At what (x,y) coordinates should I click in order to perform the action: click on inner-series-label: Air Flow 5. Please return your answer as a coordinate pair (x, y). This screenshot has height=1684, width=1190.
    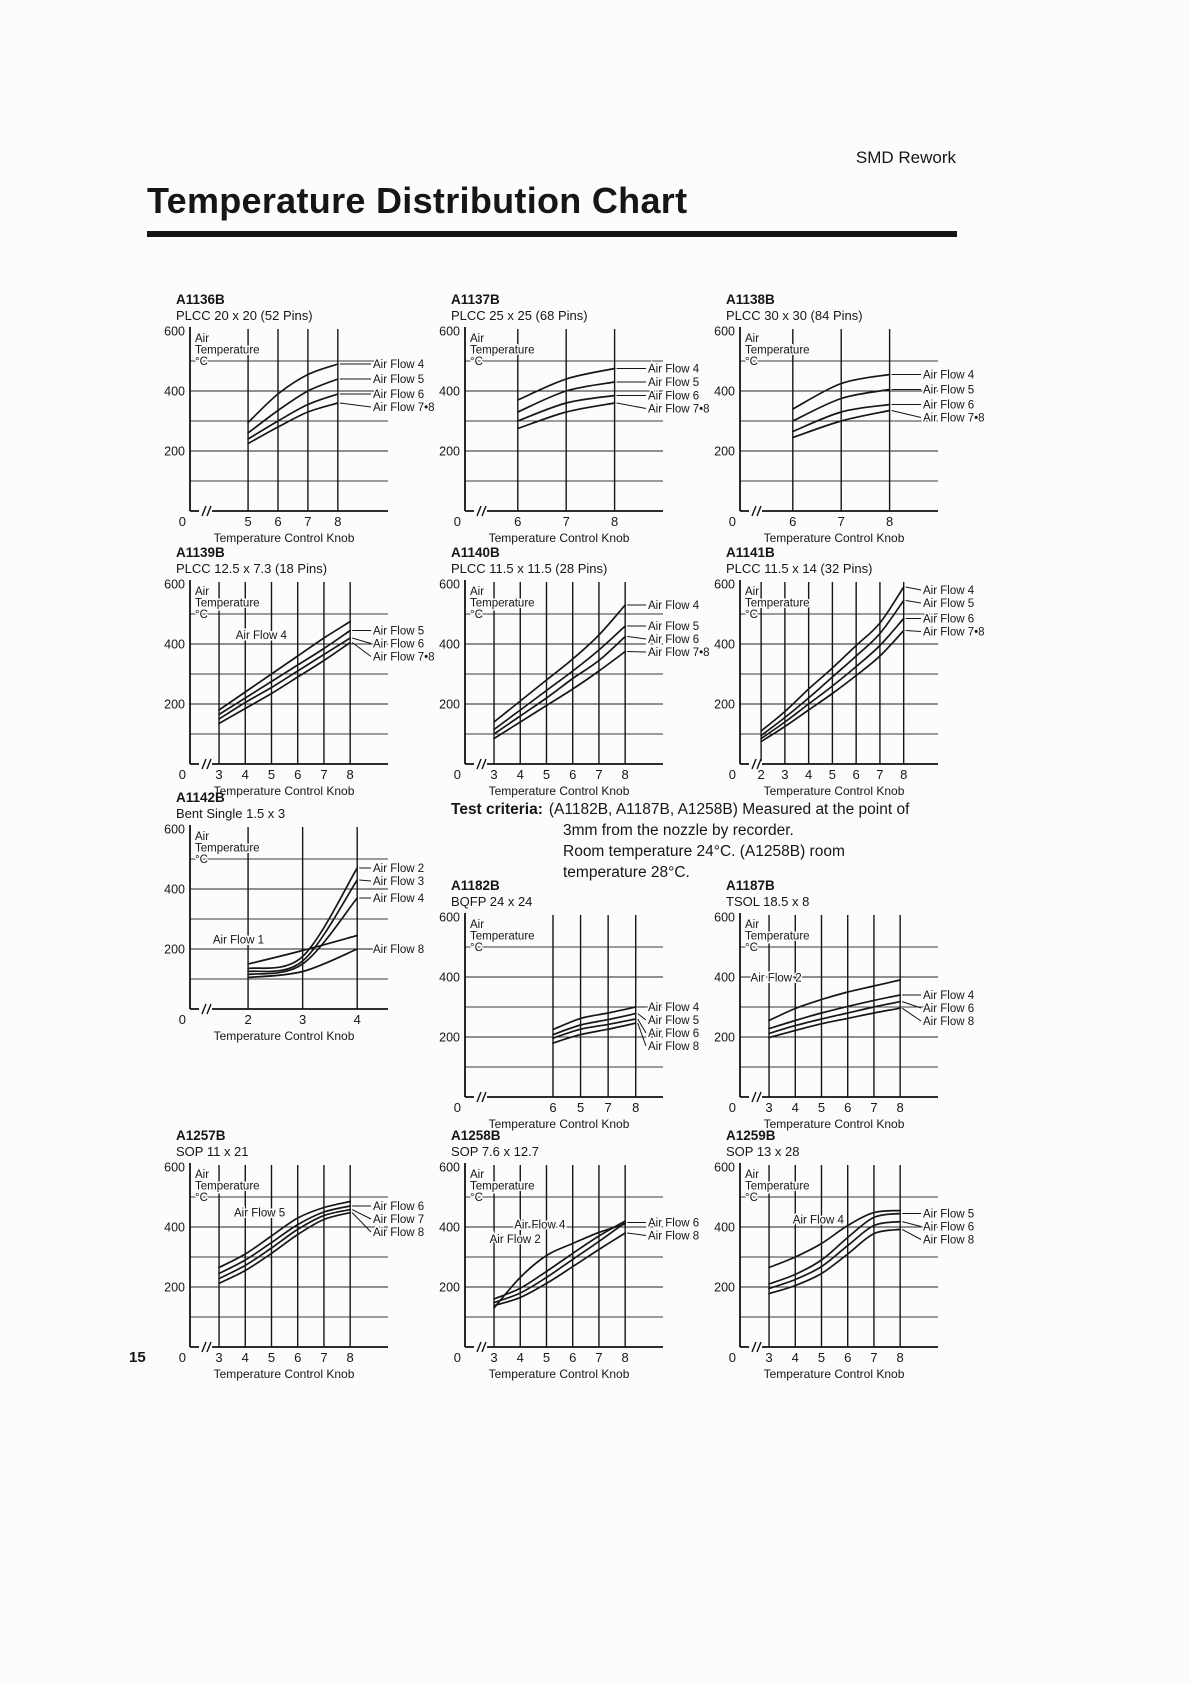
    Looking at the image, I should click on (259, 1214).